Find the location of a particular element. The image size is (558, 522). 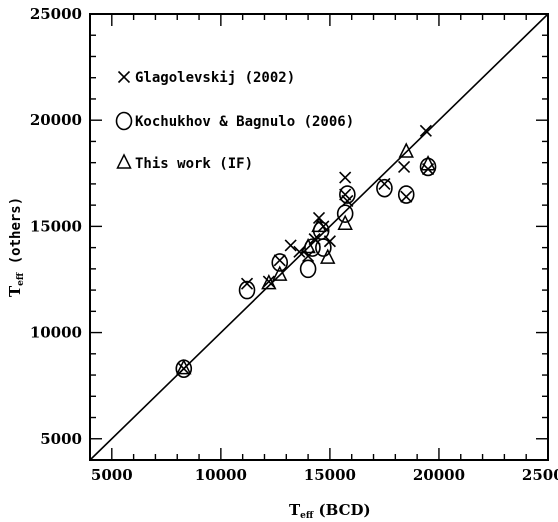

y-tick-label: 20000 is located at coordinates (56, 120).